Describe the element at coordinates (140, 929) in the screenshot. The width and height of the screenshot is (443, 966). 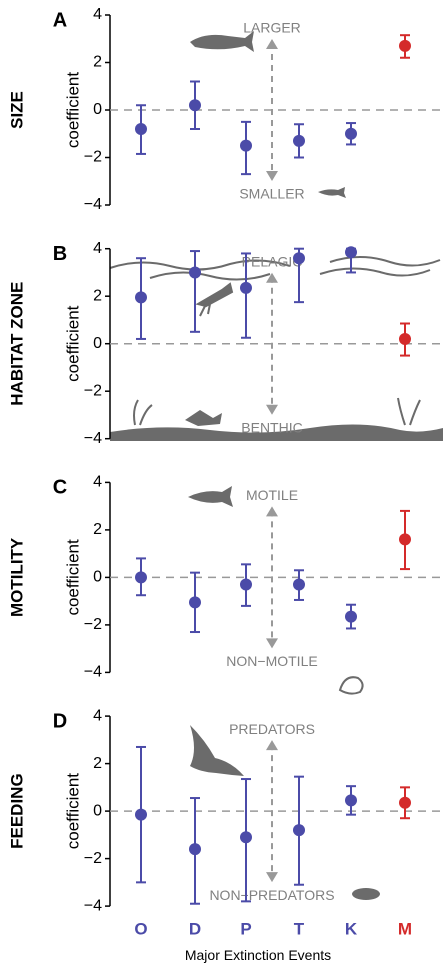
I see `x-tick-label: O` at that location.